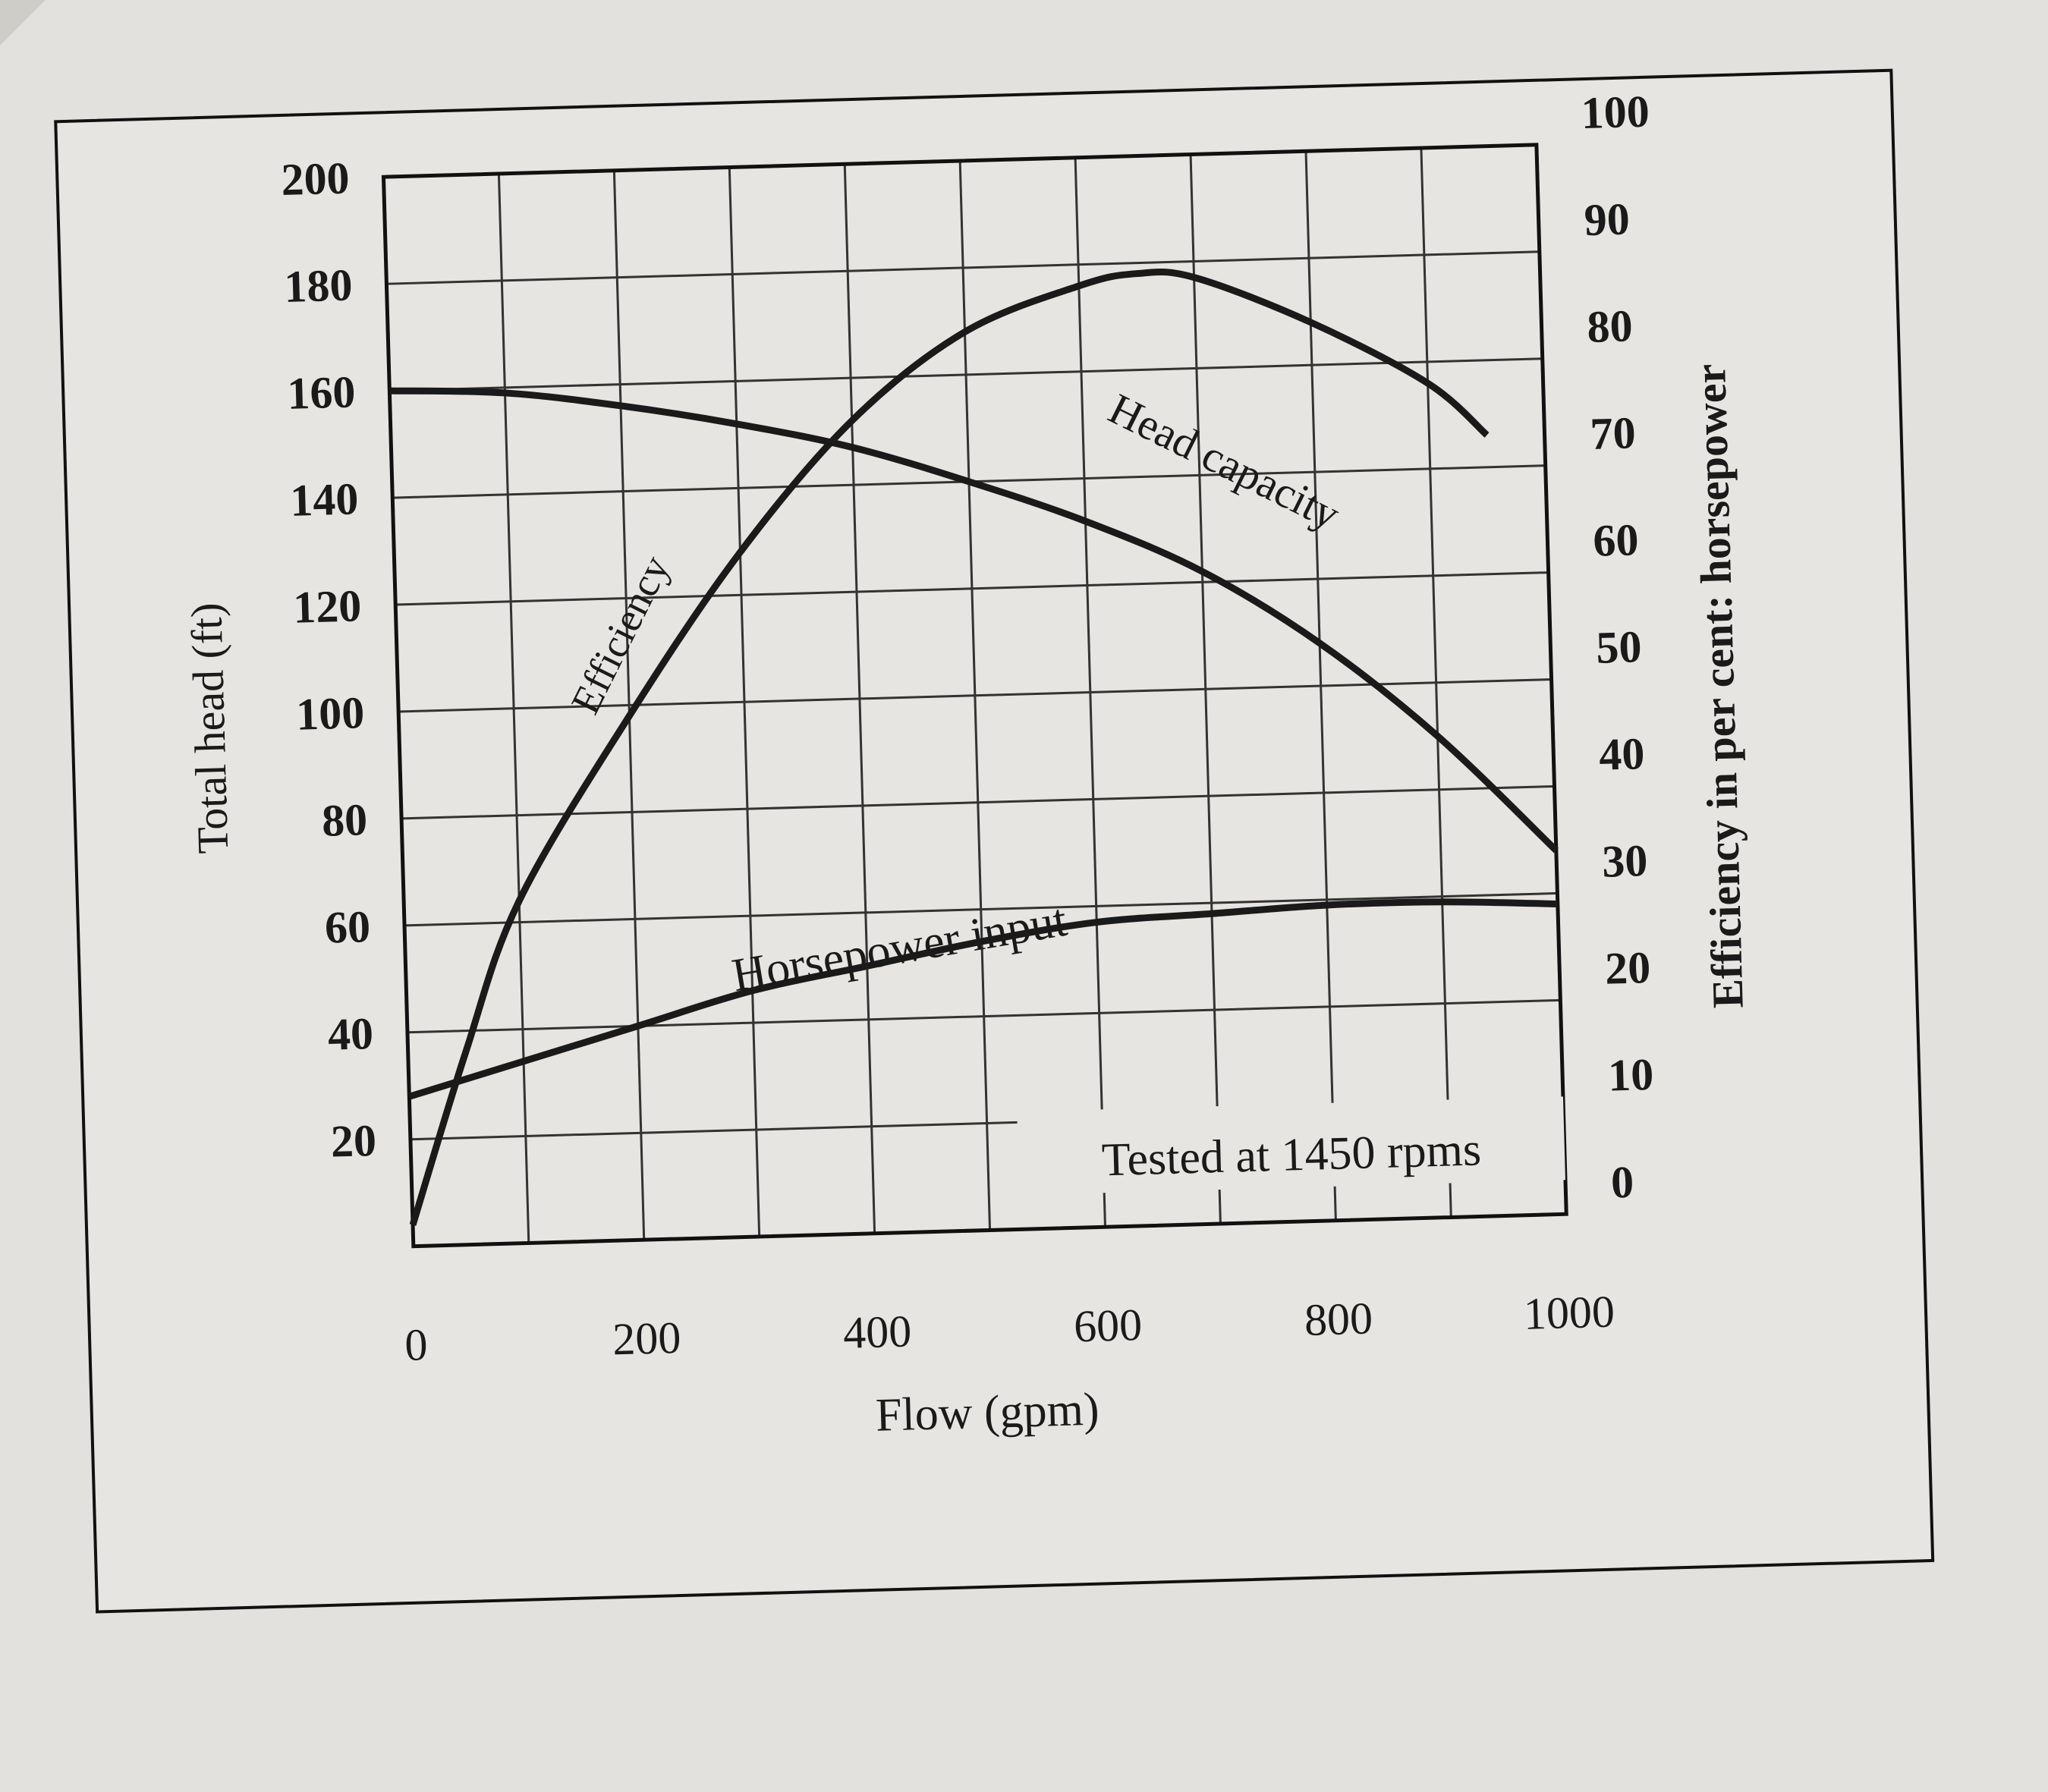  I want to click on y-tick-label: 60, so click(347, 927).